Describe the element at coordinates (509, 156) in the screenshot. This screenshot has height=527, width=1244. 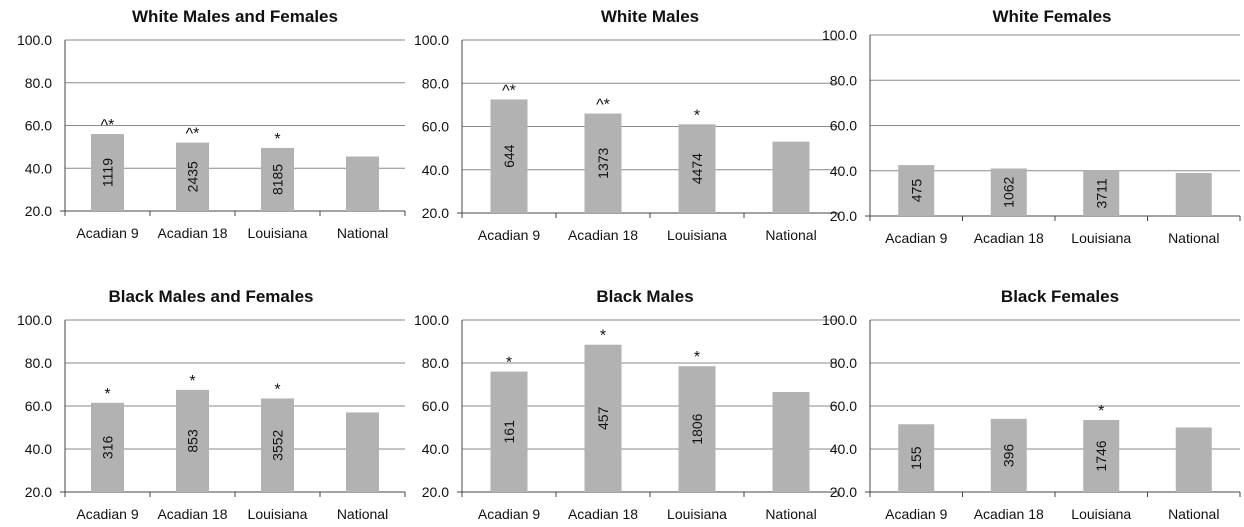
I see `bar-data-label: 644` at that location.